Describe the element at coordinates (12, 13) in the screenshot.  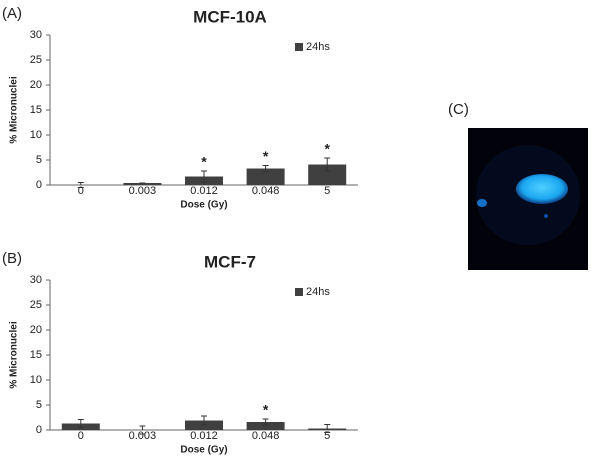
I see `panel-label: (A)` at that location.